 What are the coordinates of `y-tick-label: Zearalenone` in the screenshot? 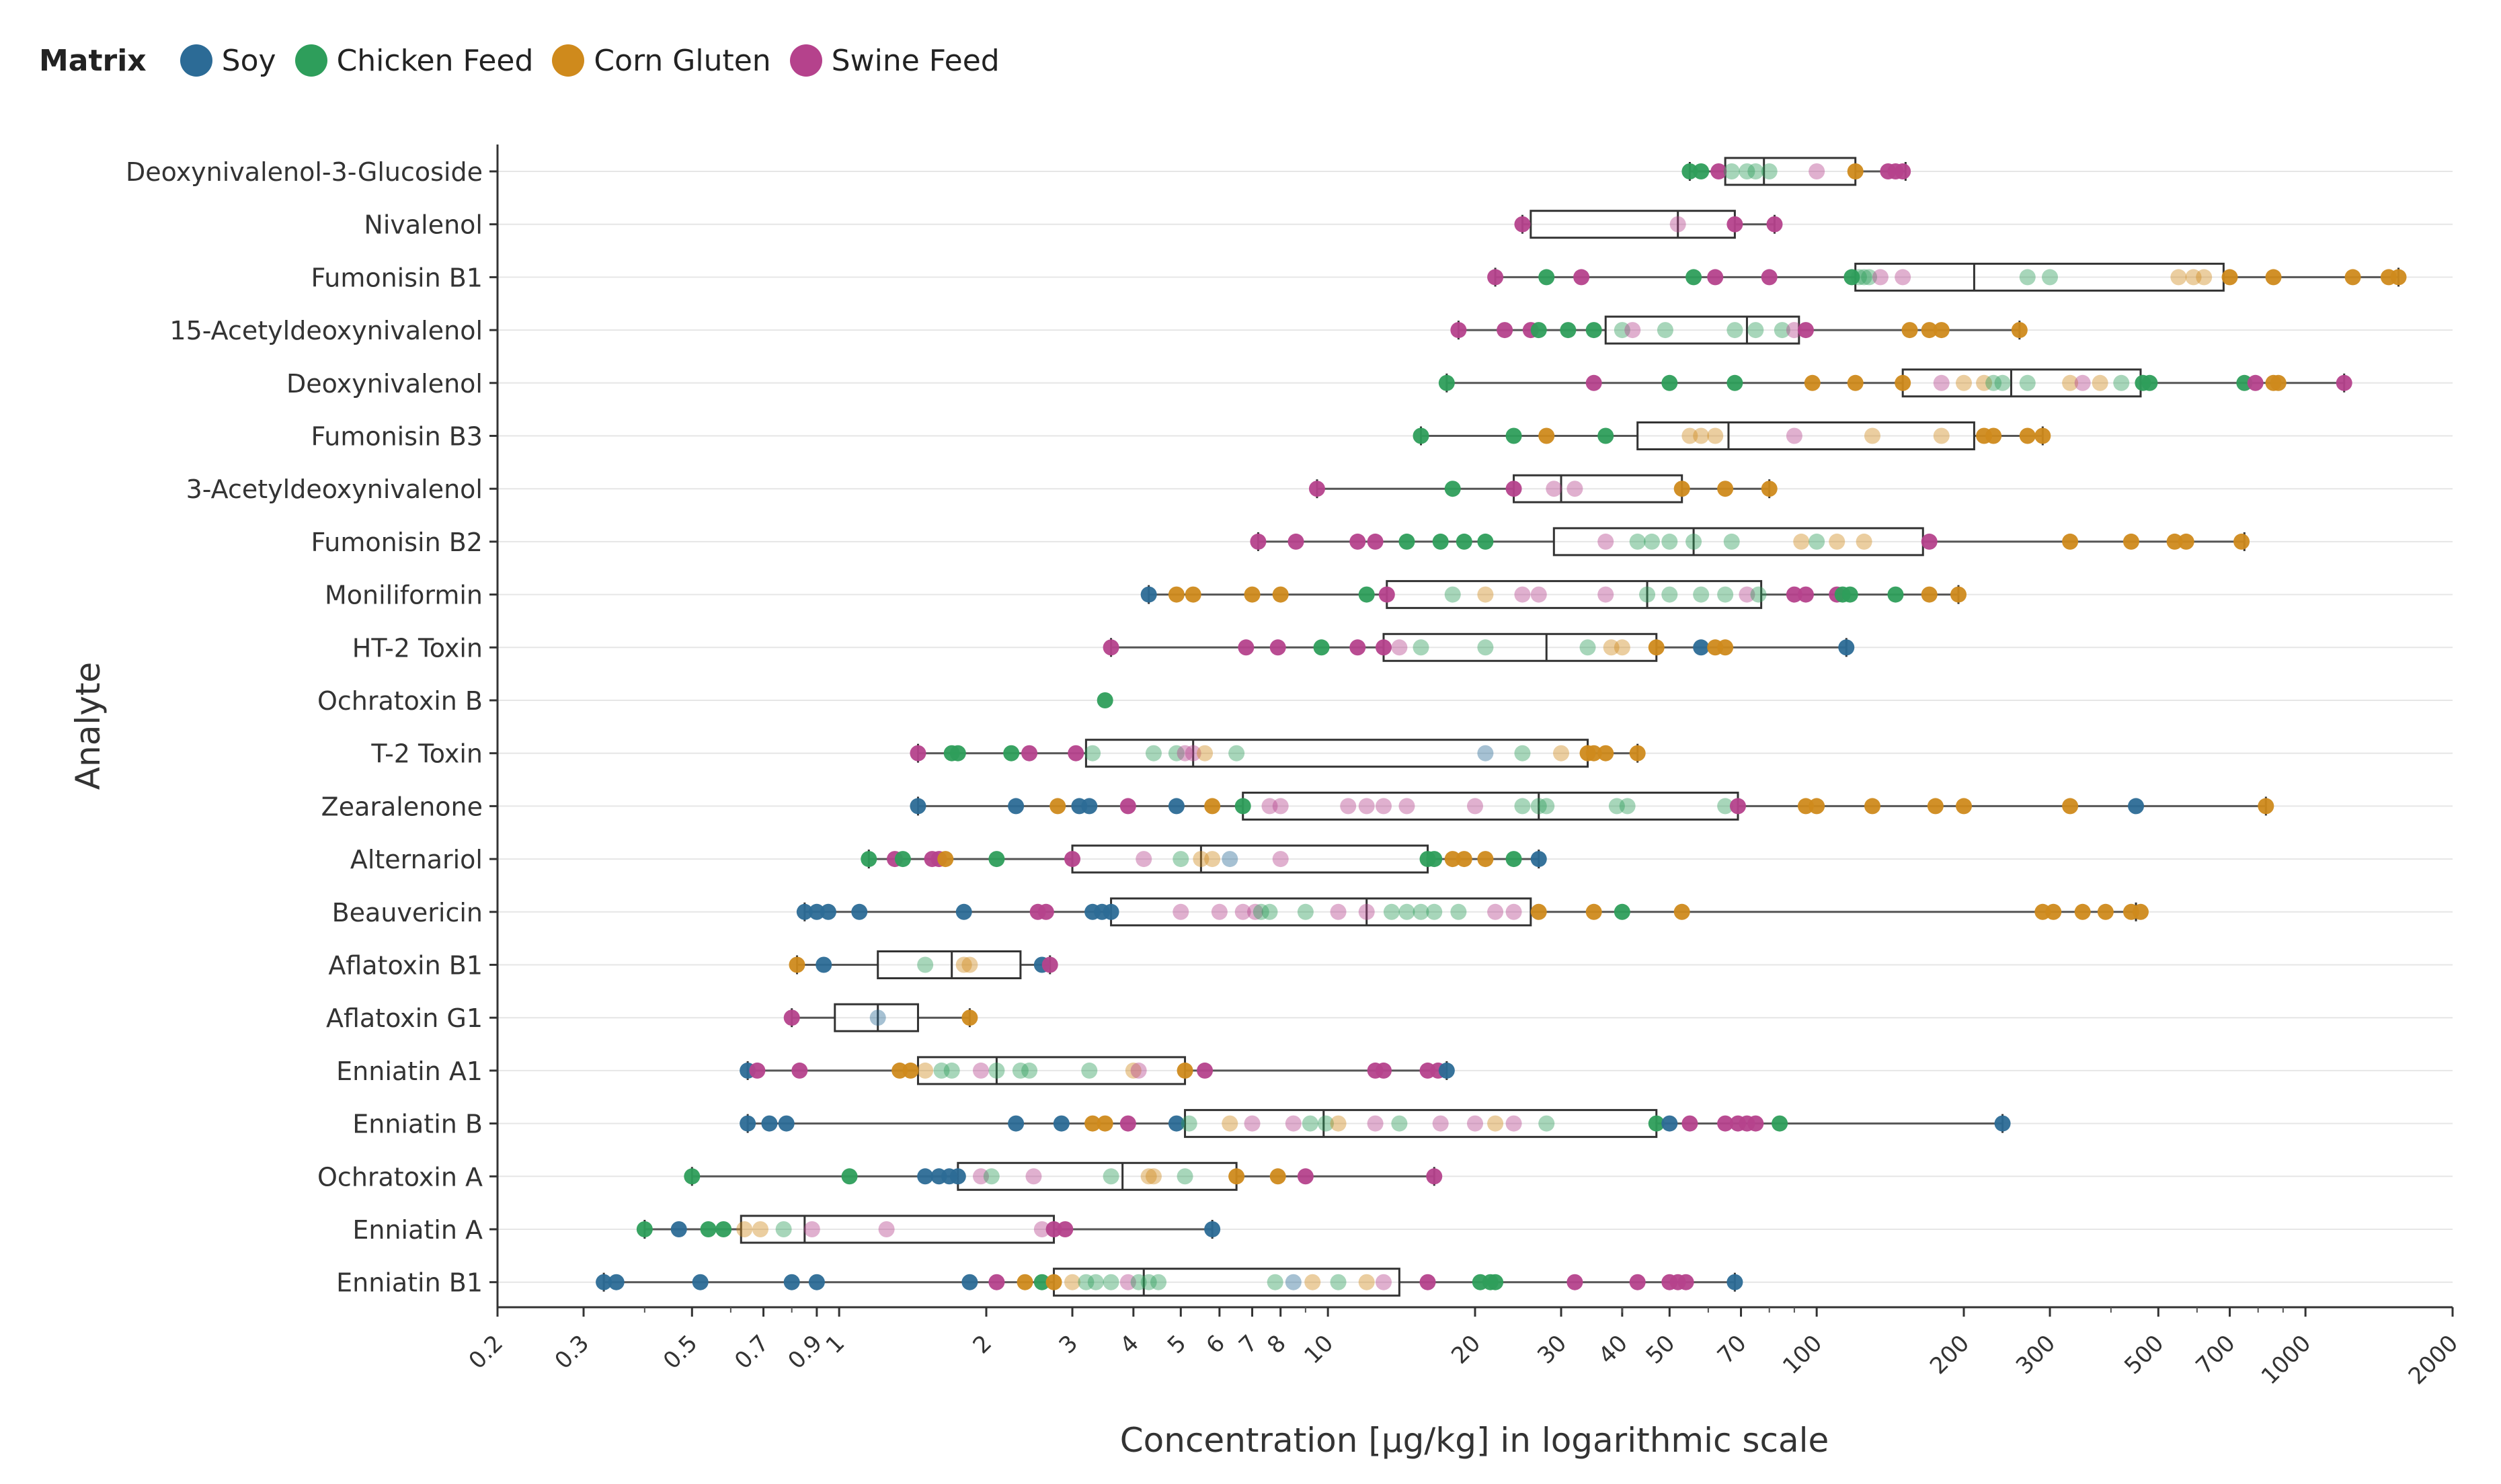 It's located at (402, 806).